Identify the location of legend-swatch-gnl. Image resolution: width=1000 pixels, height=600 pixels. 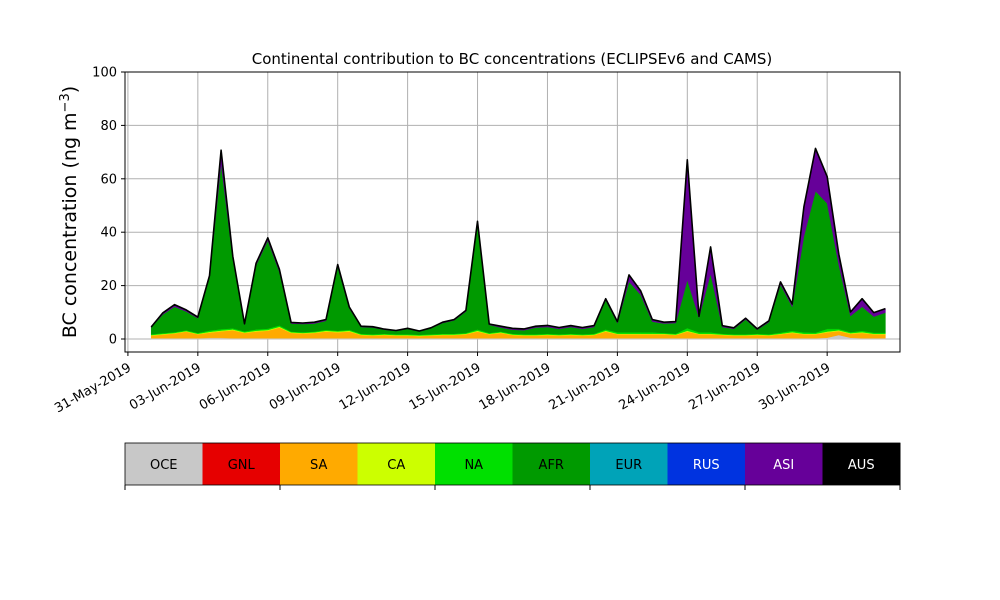
(241, 464).